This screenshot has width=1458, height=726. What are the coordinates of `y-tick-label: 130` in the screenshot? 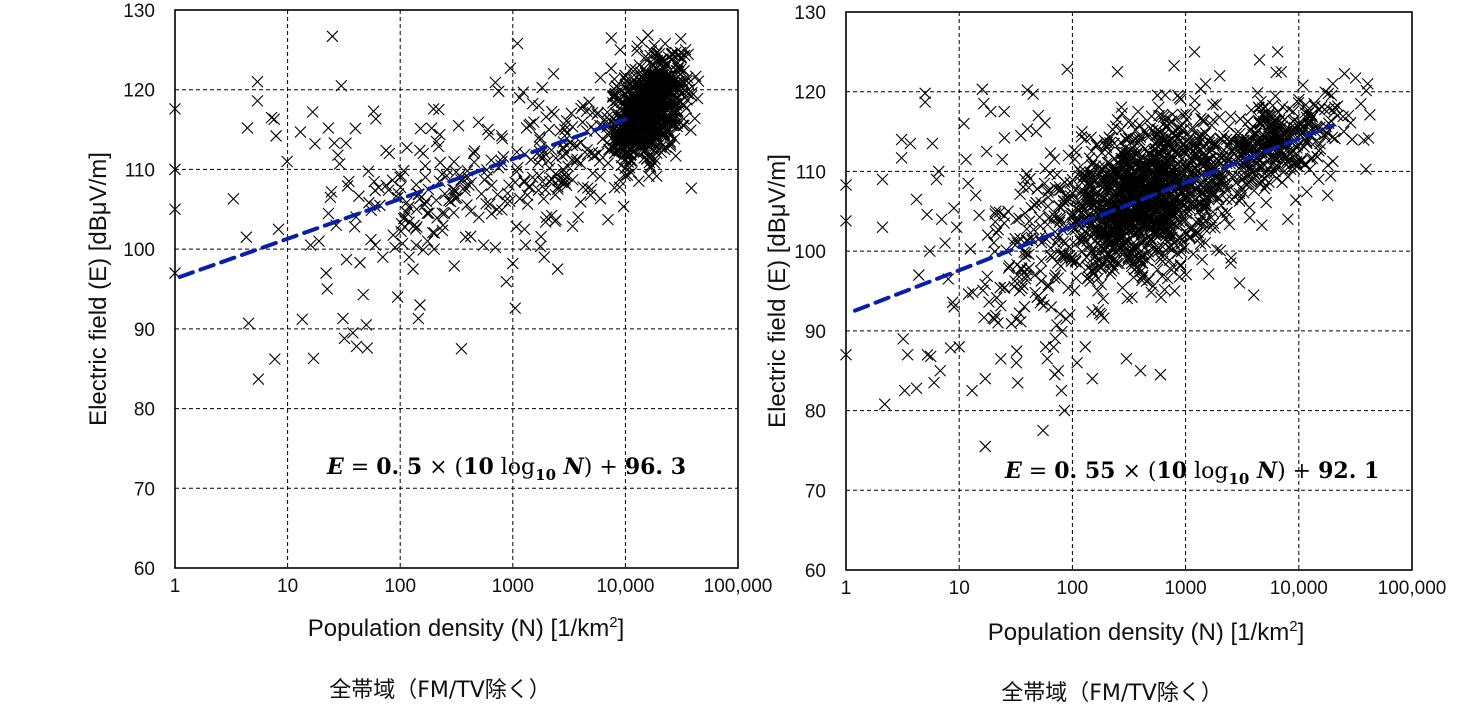 It's located at (139, 11).